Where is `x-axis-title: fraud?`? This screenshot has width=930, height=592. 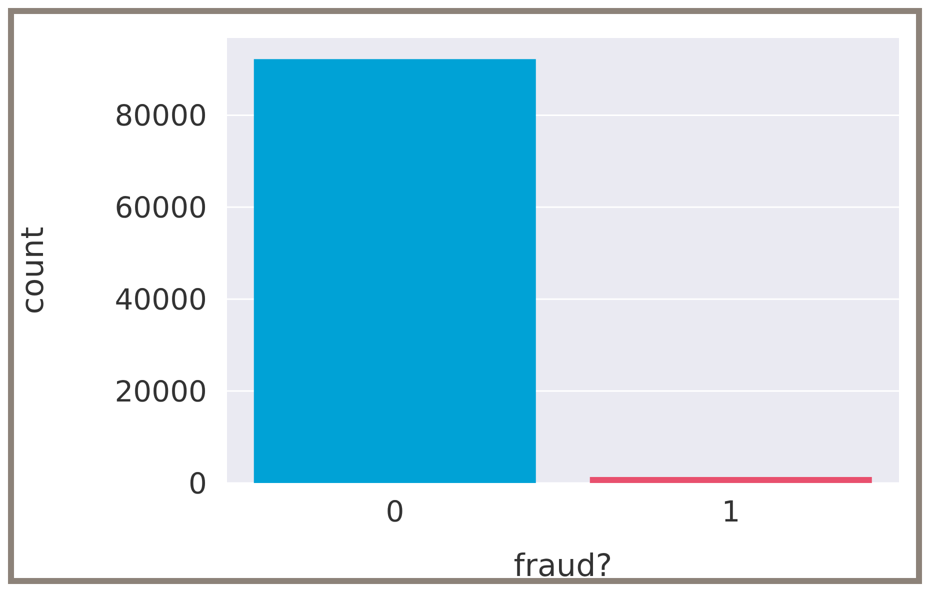
x-axis-title: fraud? is located at coordinates (563, 566).